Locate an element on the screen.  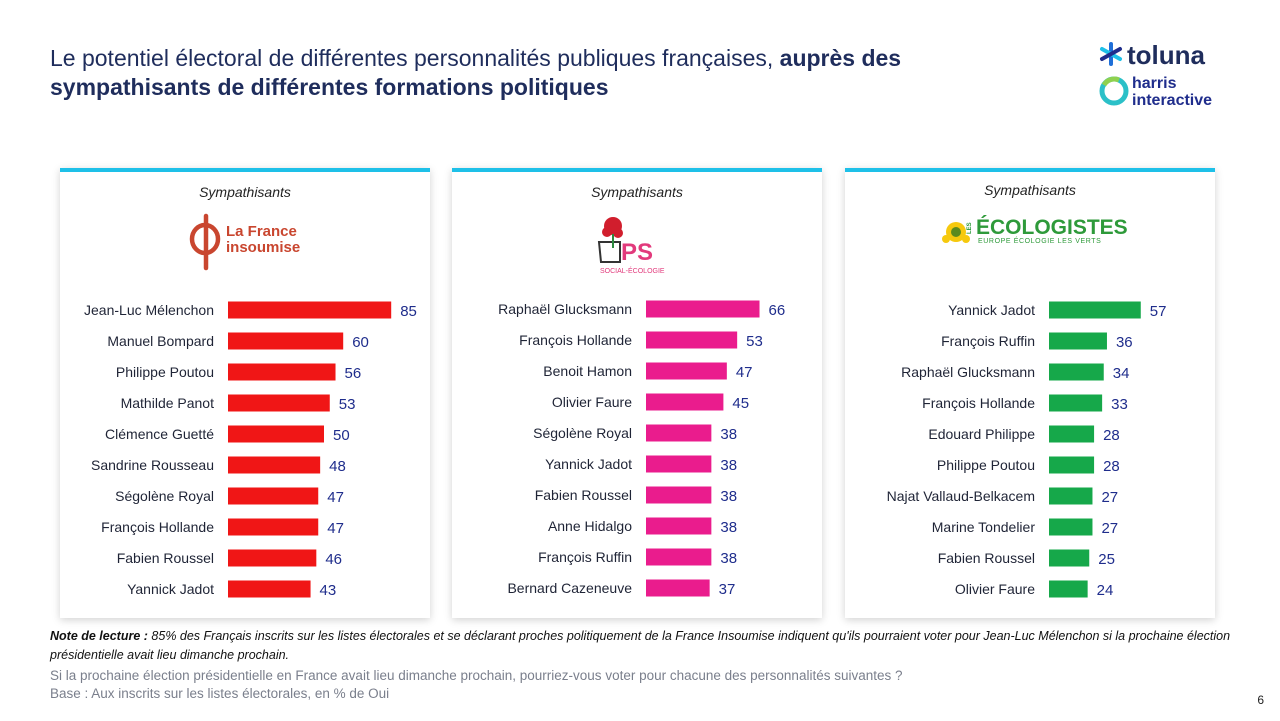
ps-logo: PS SOCIAL-ÉCOLOGIE is located at coordinates (631, 246).